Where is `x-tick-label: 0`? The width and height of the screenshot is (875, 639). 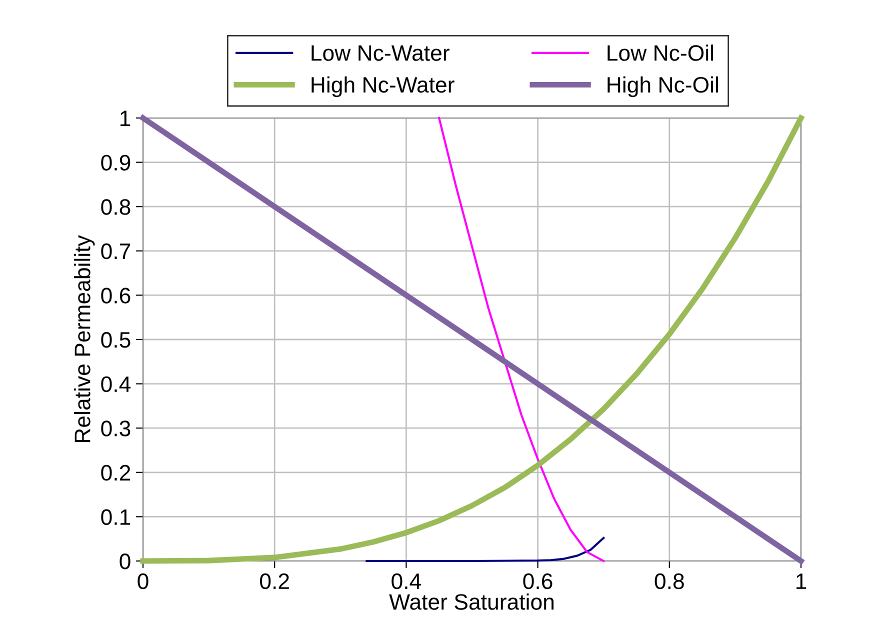 x-tick-label: 0 is located at coordinates (143, 581).